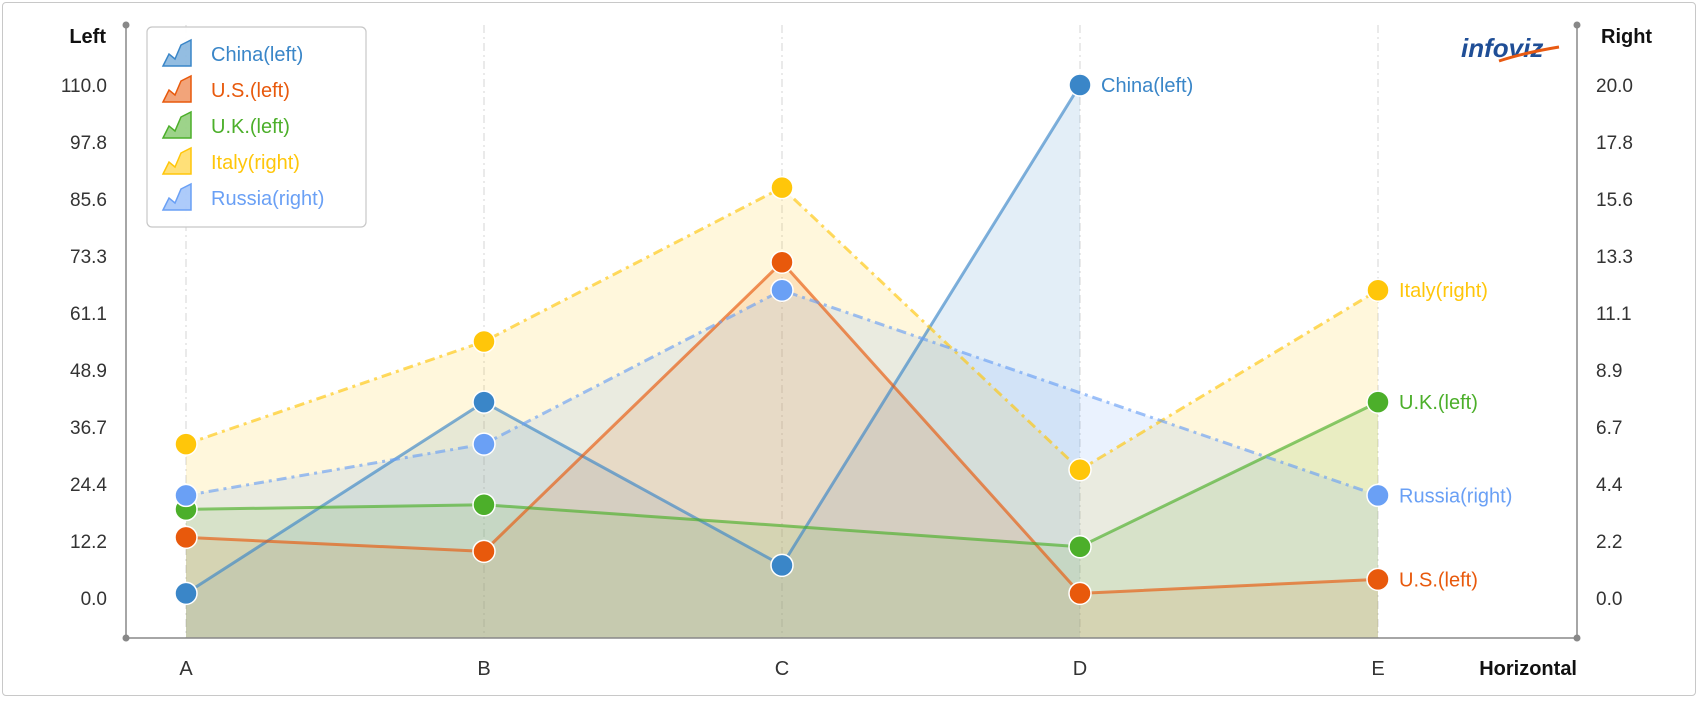 This screenshot has width=1700, height=702. I want to click on legend-item: Russia(right), so click(267, 199).